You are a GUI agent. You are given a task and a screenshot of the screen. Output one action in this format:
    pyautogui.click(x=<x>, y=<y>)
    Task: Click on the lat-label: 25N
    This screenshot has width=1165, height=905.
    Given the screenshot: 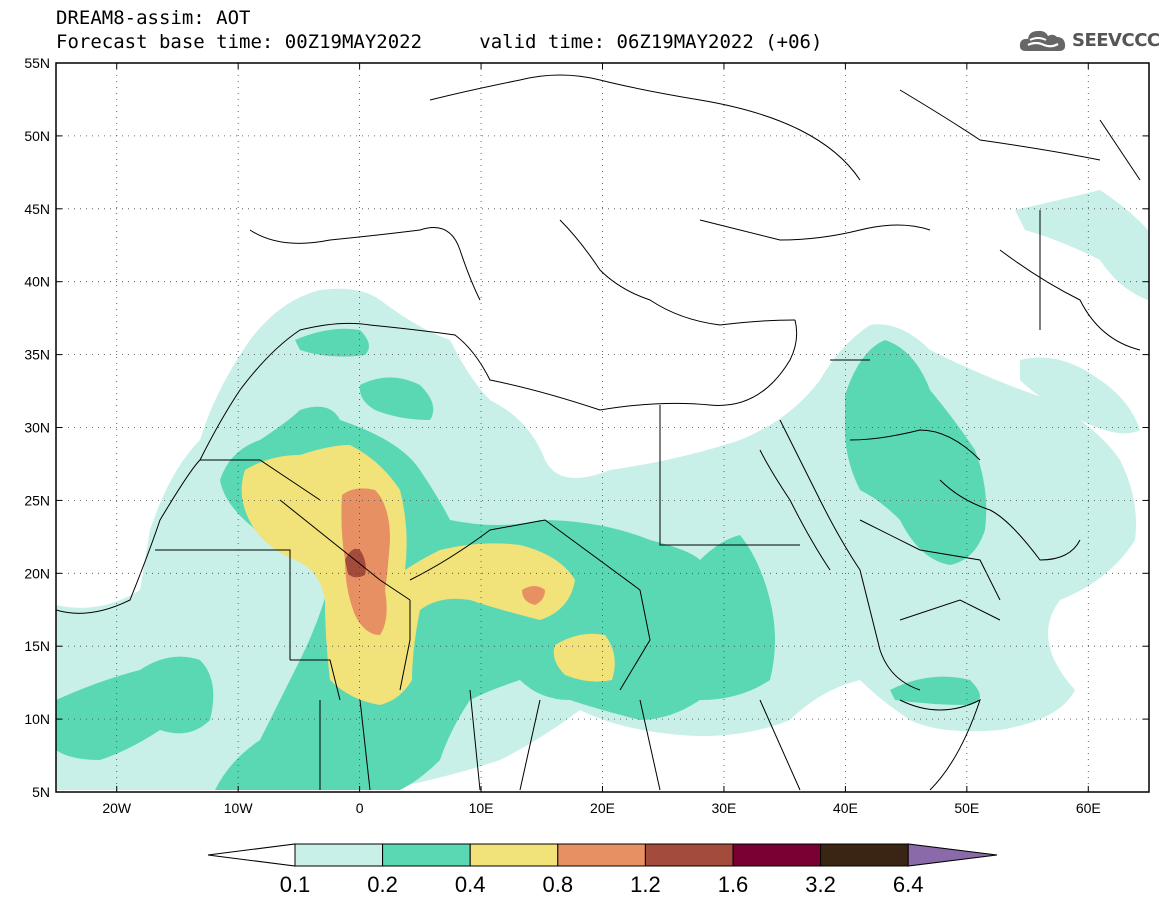 What is the action you would take?
    pyautogui.click(x=37, y=500)
    